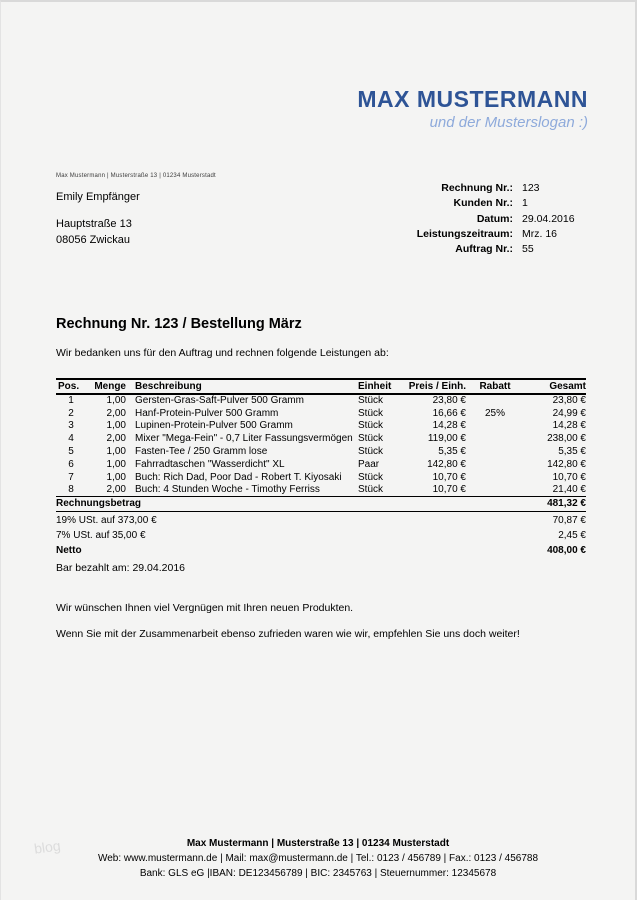  I want to click on meta-value: 123, so click(531, 188).